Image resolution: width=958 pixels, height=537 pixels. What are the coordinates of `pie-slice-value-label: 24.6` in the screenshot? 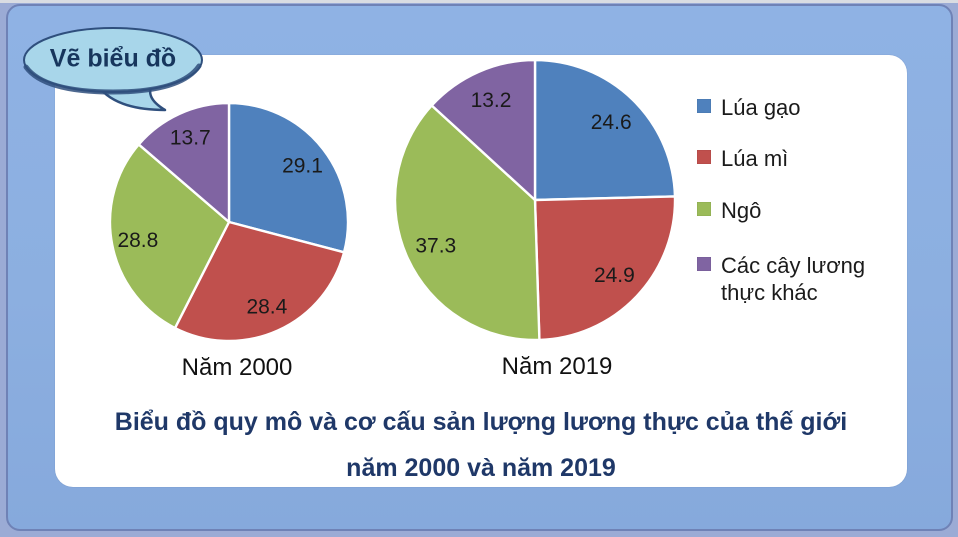 It's located at (611, 122).